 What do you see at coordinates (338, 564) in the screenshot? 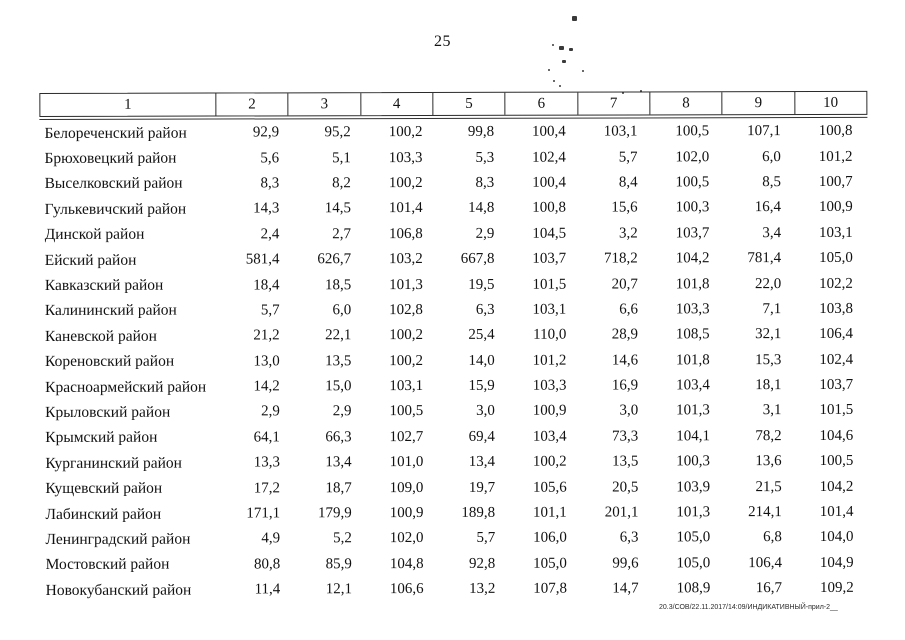
I see `value-cell: 85,9` at bounding box center [338, 564].